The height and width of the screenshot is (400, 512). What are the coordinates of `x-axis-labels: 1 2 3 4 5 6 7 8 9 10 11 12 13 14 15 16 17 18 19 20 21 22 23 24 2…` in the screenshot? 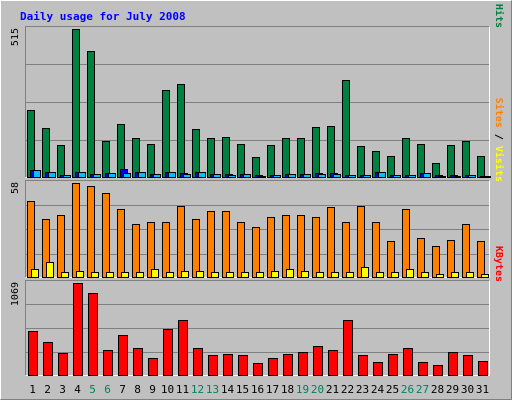 It's located at (259, 389).